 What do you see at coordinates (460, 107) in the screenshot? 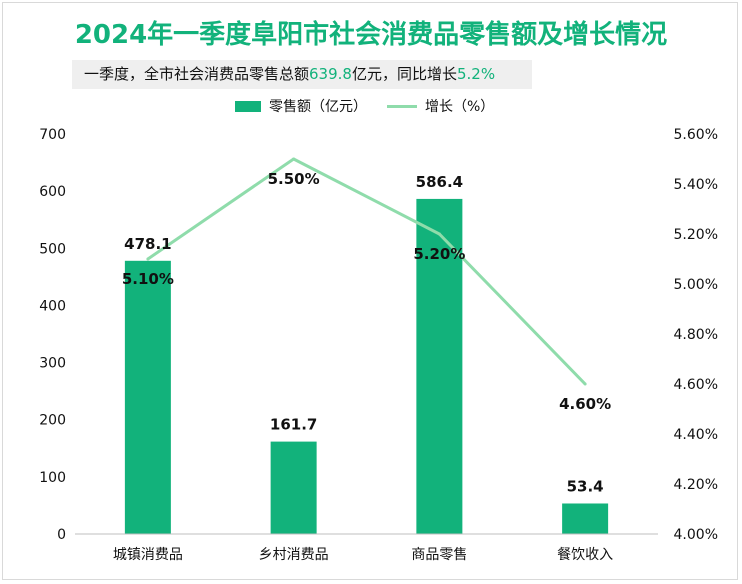
I see `legend-line-label: 增长（%）` at bounding box center [460, 107].